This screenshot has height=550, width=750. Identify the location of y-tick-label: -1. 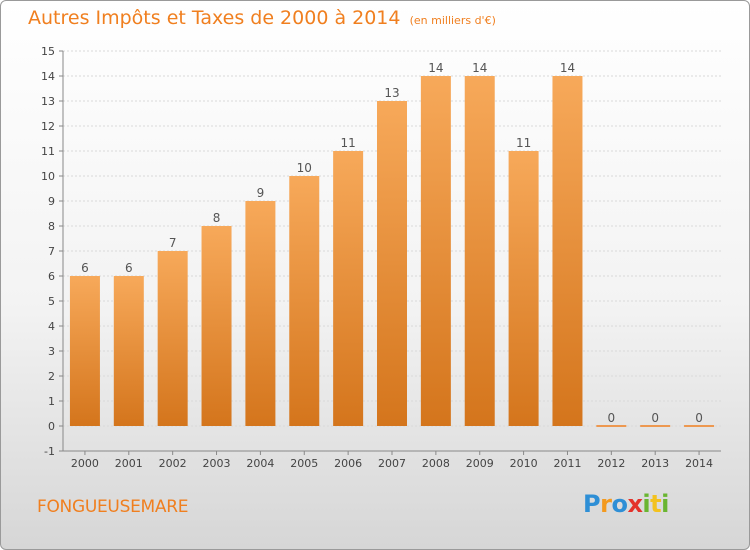
(49, 451).